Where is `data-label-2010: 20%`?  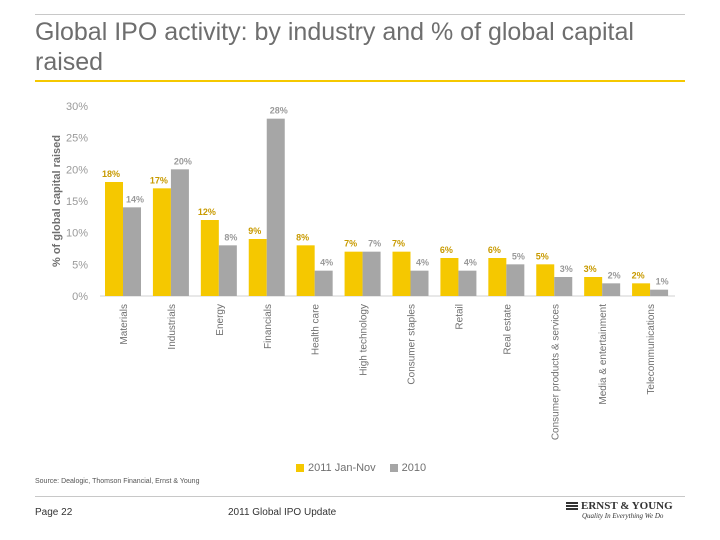 data-label-2010: 20% is located at coordinates (183, 161).